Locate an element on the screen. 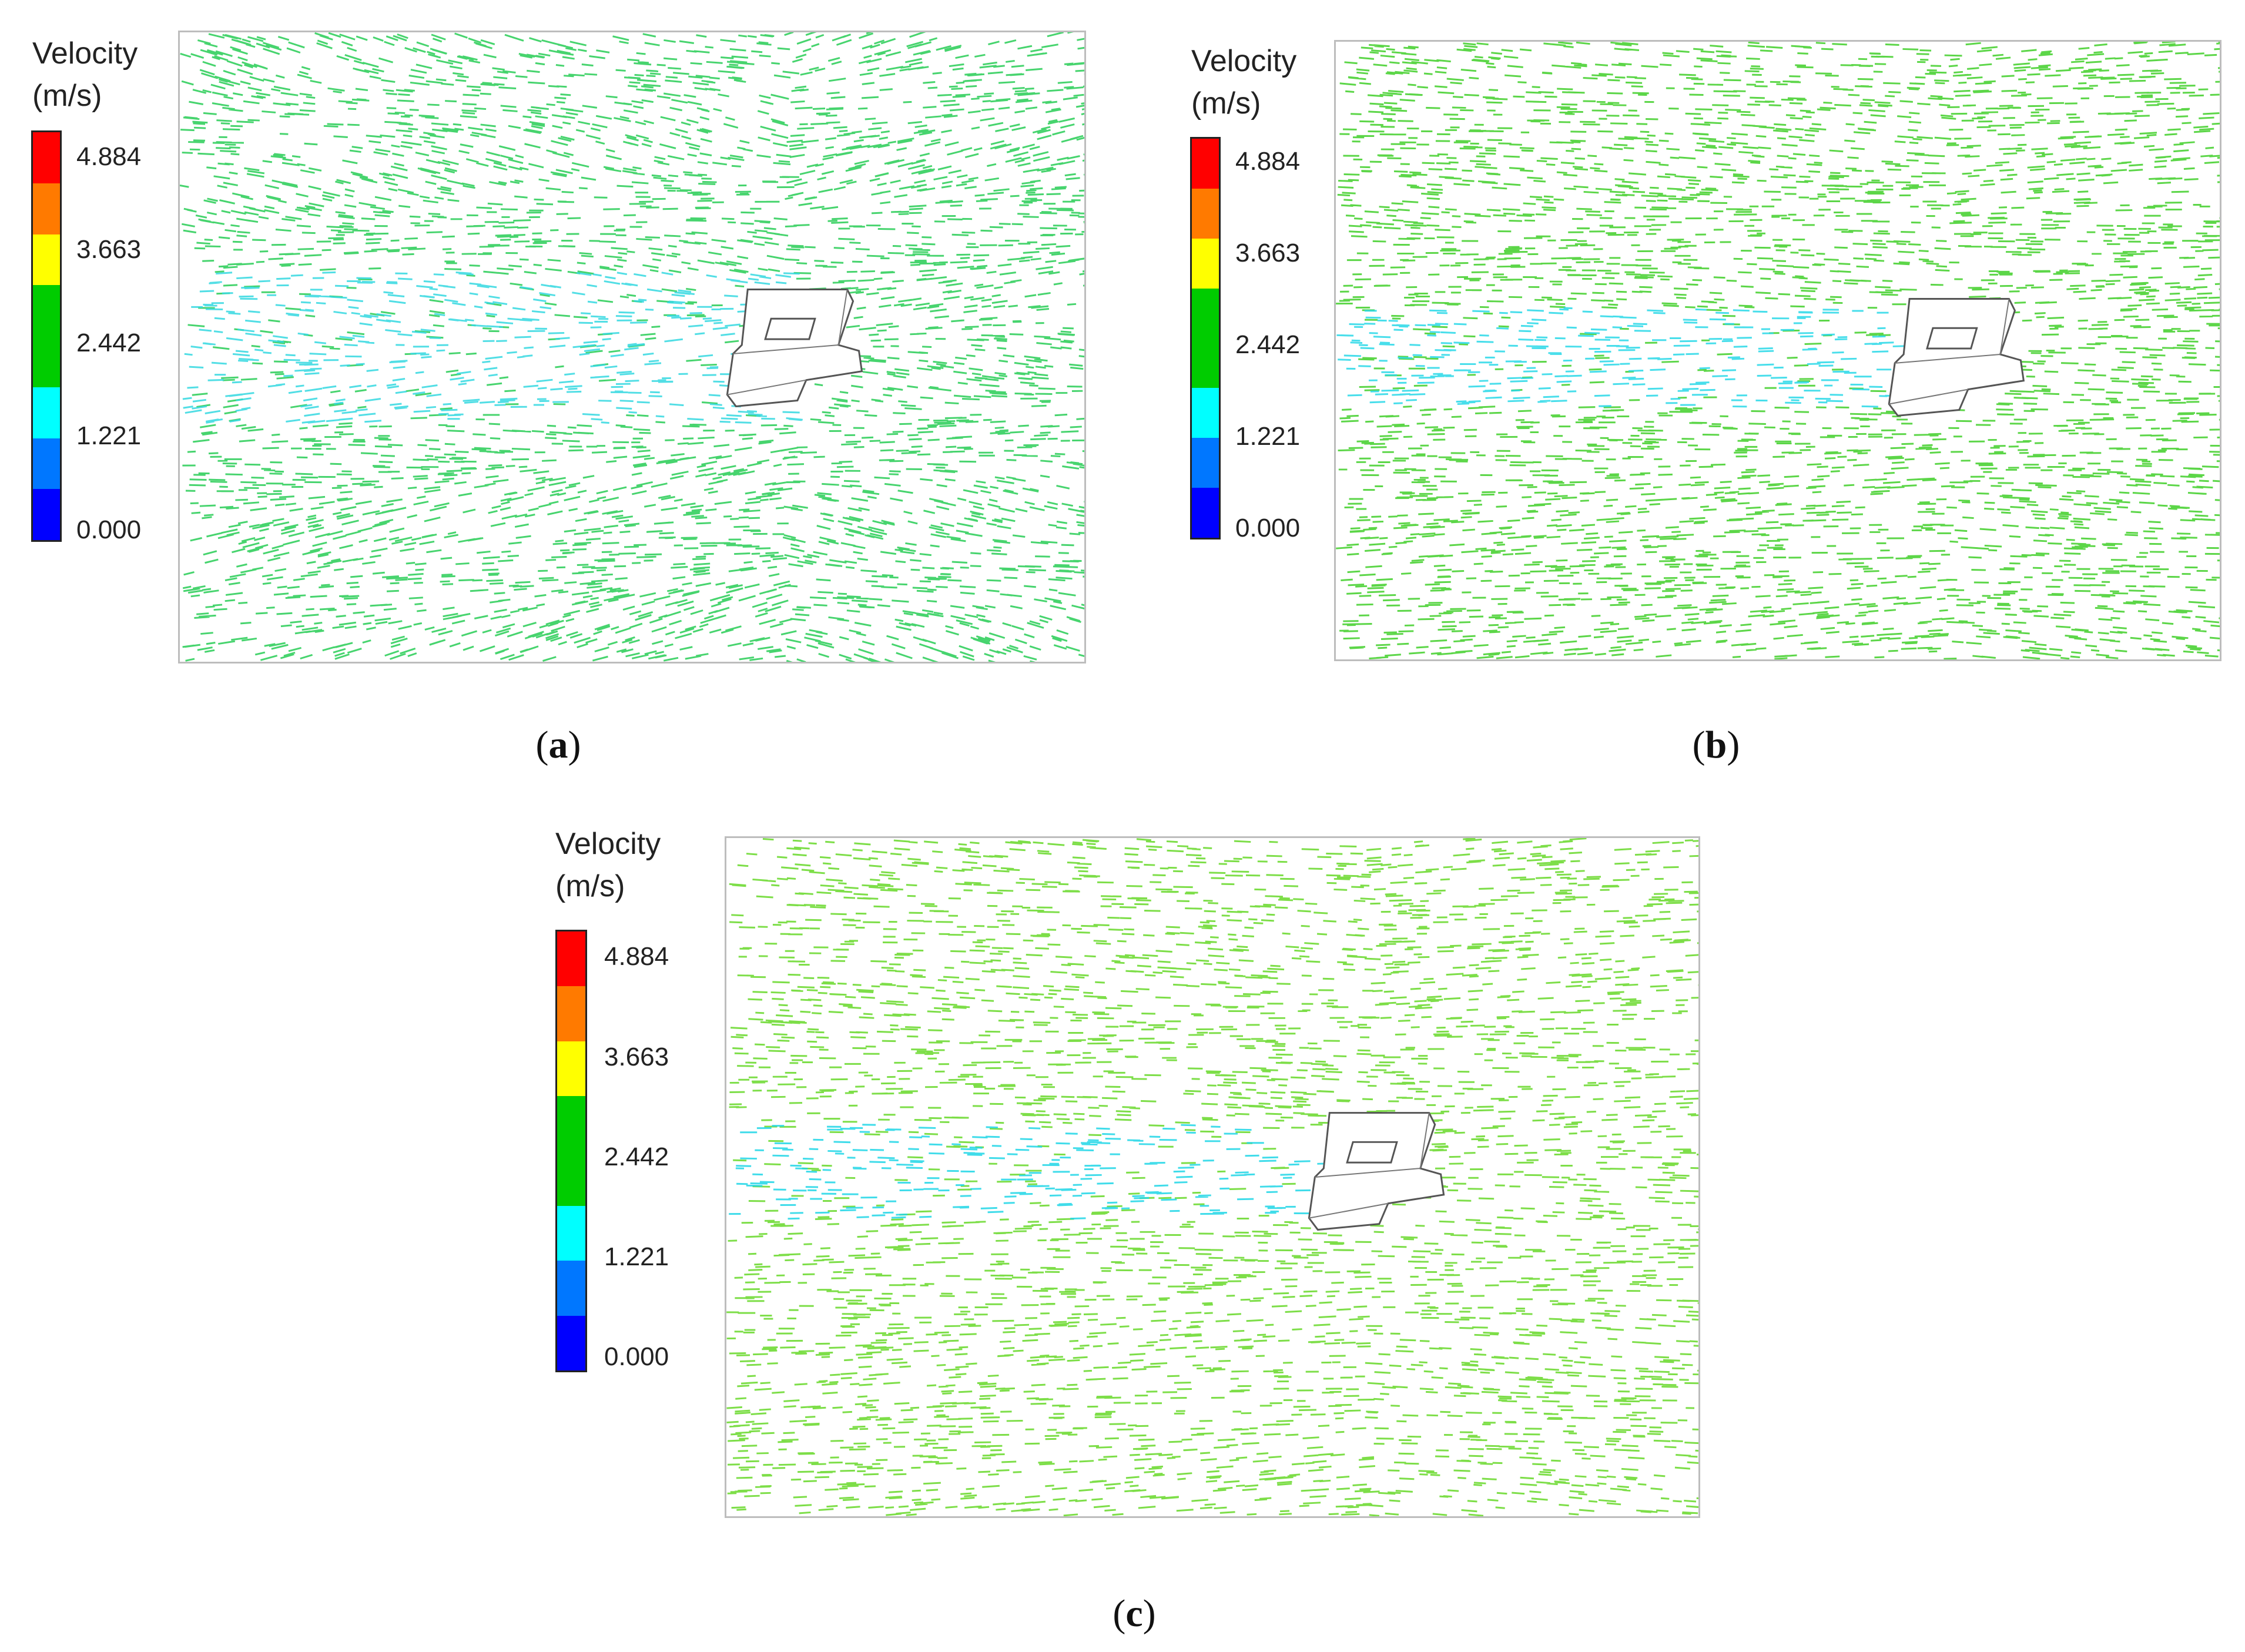 The height and width of the screenshot is (1652, 2245). freestream-arrows is located at coordinates (1778, 351).